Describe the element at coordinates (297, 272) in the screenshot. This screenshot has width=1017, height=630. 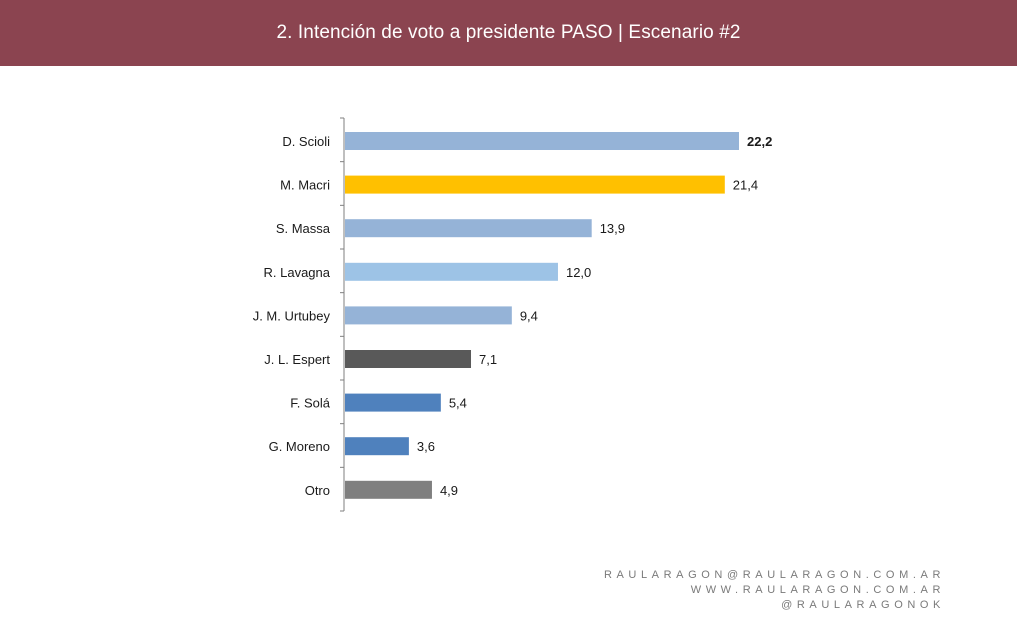
I see `category-label: R. Lavagna` at that location.